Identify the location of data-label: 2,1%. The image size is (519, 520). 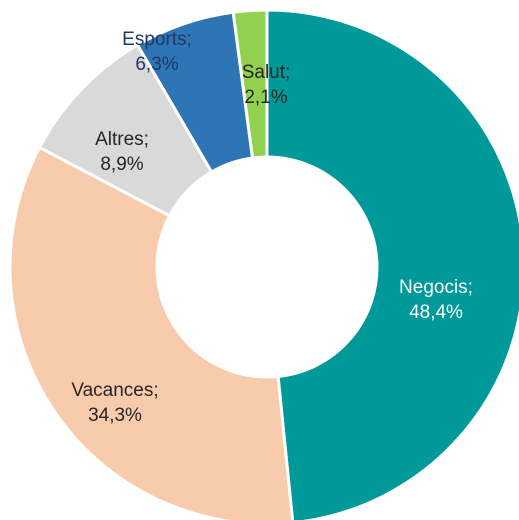
(265, 97).